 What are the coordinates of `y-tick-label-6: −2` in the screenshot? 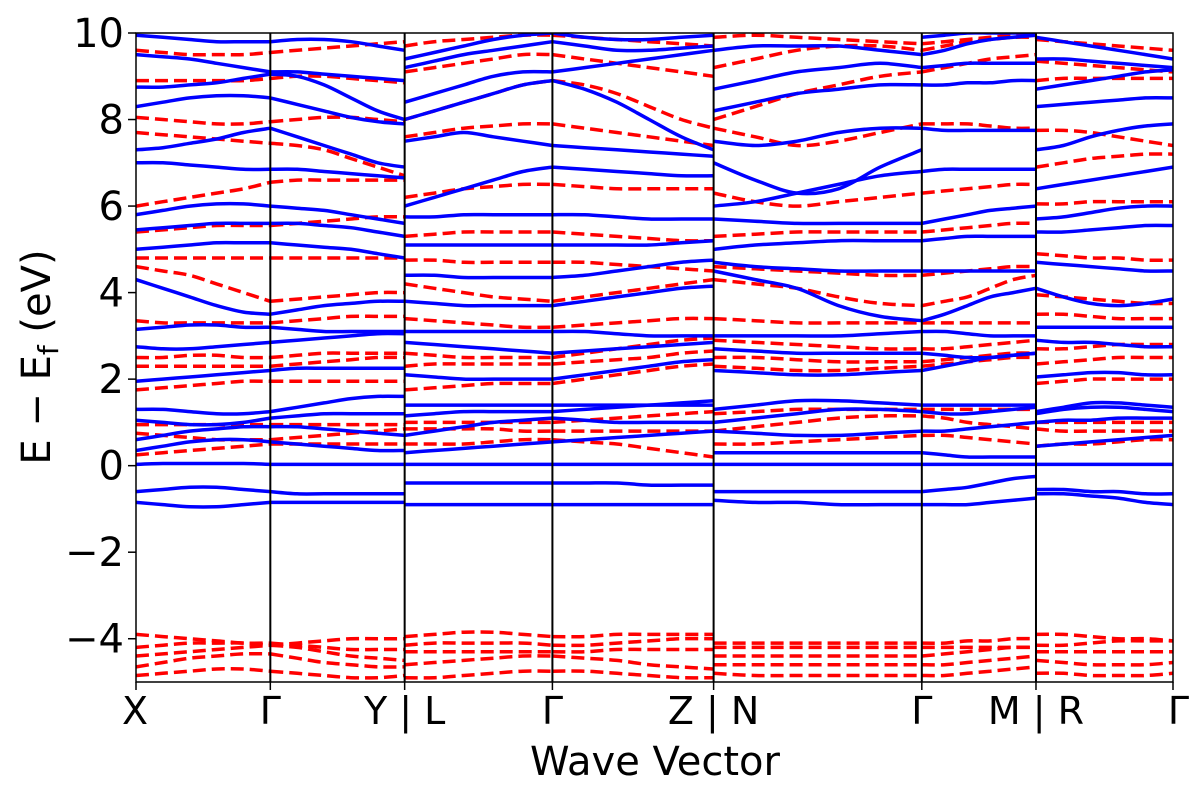 It's located at (94, 553).